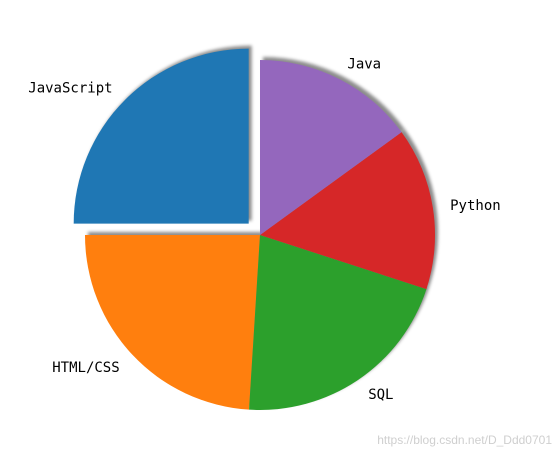 Image resolution: width=560 pixels, height=458 pixels. I want to click on slice-label-html-css: HTML/CSS, so click(85, 368).